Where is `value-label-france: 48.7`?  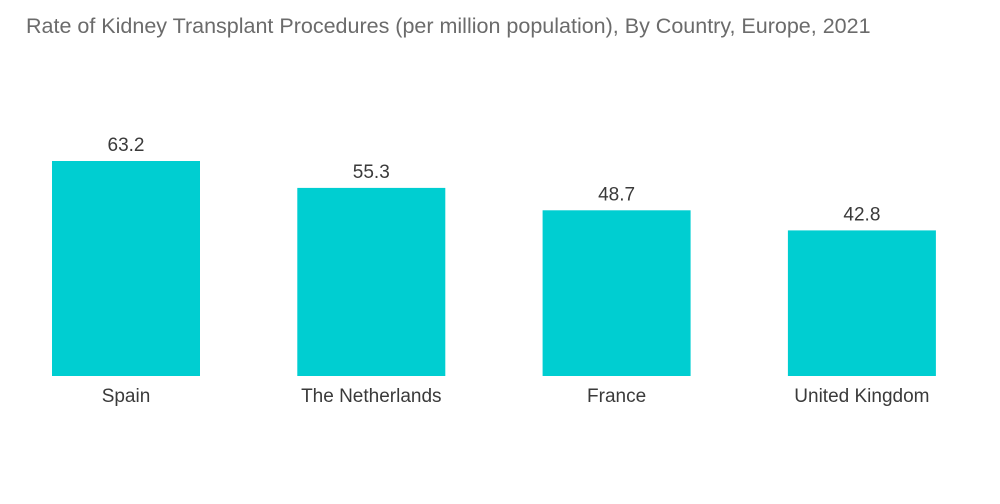 value-label-france: 48.7 is located at coordinates (616, 194).